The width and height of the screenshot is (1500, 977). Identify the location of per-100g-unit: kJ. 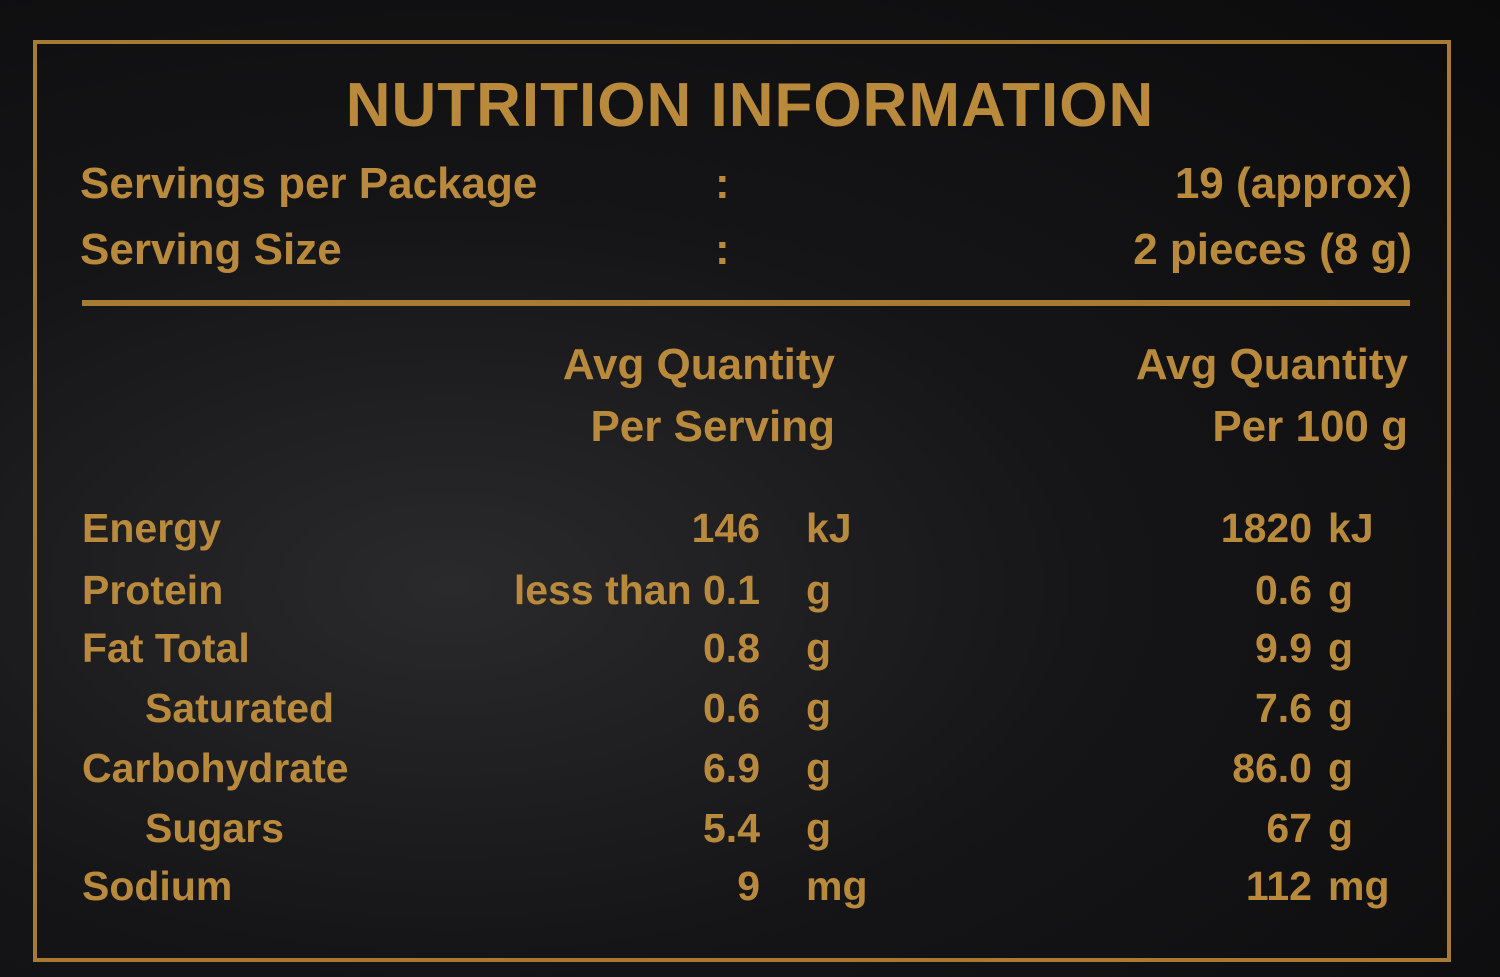
(1351, 528).